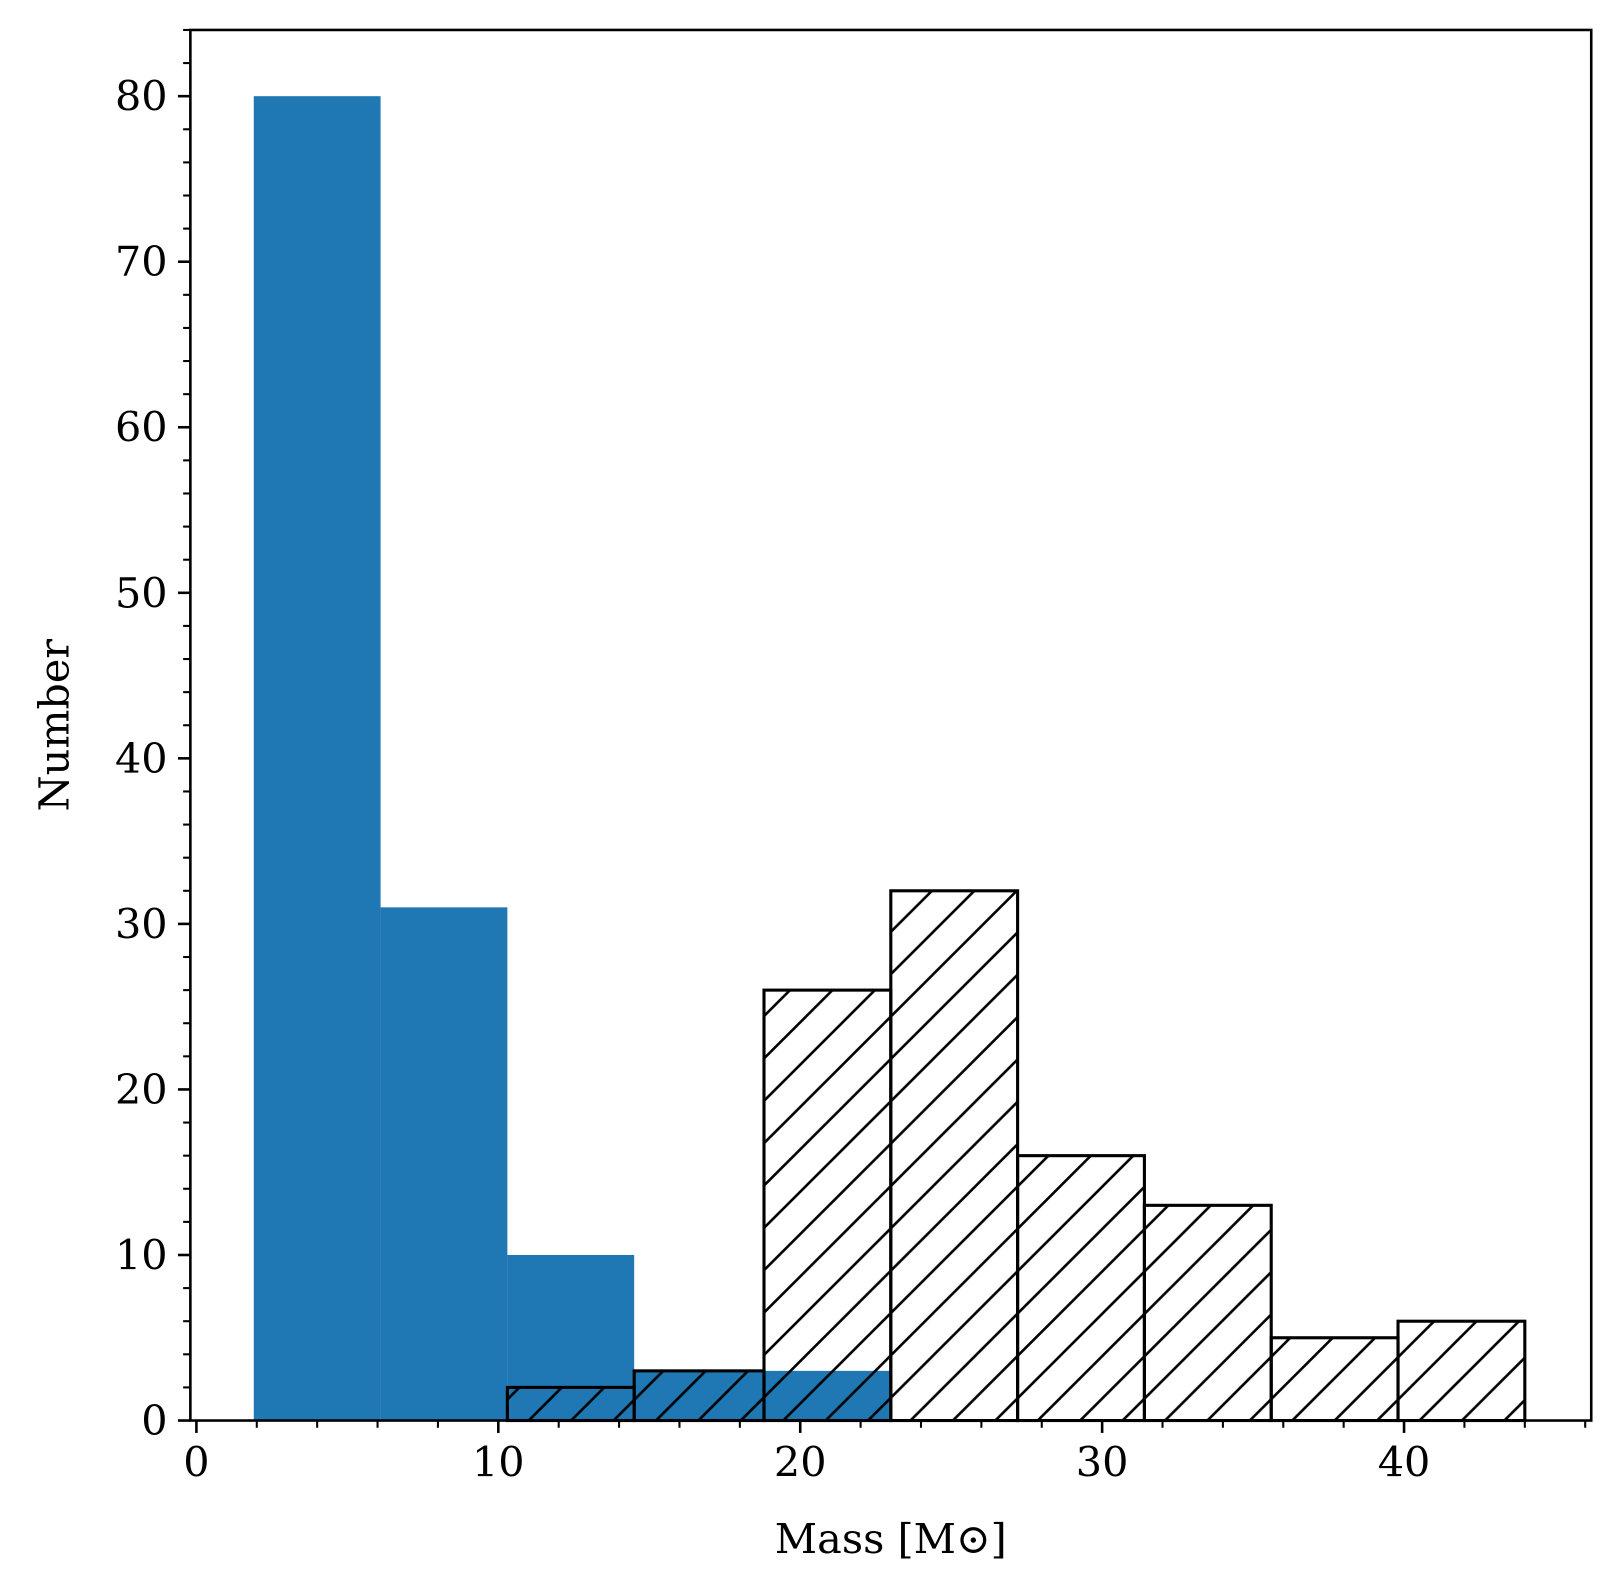  I want to click on y-tick-label: 0, so click(154, 1421).